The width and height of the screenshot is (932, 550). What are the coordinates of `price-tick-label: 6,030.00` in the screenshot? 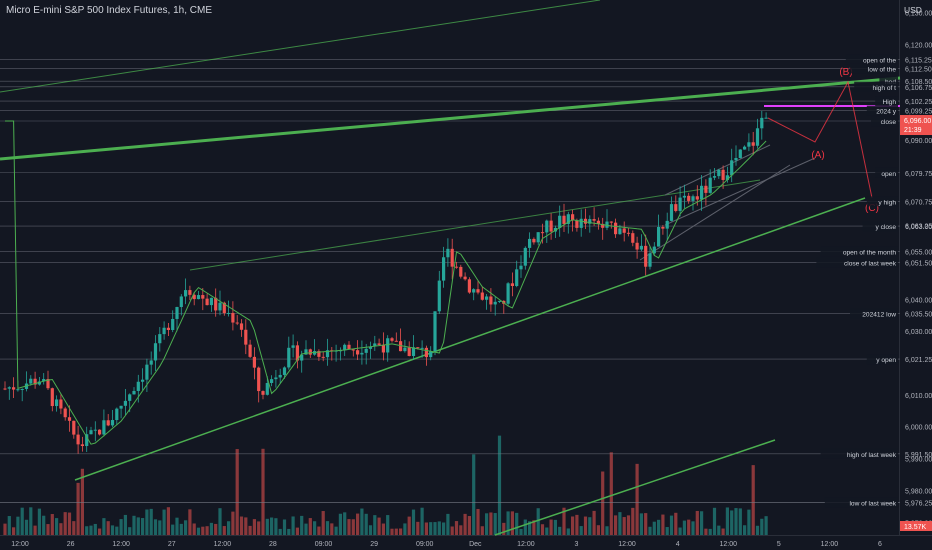 It's located at (918, 332).